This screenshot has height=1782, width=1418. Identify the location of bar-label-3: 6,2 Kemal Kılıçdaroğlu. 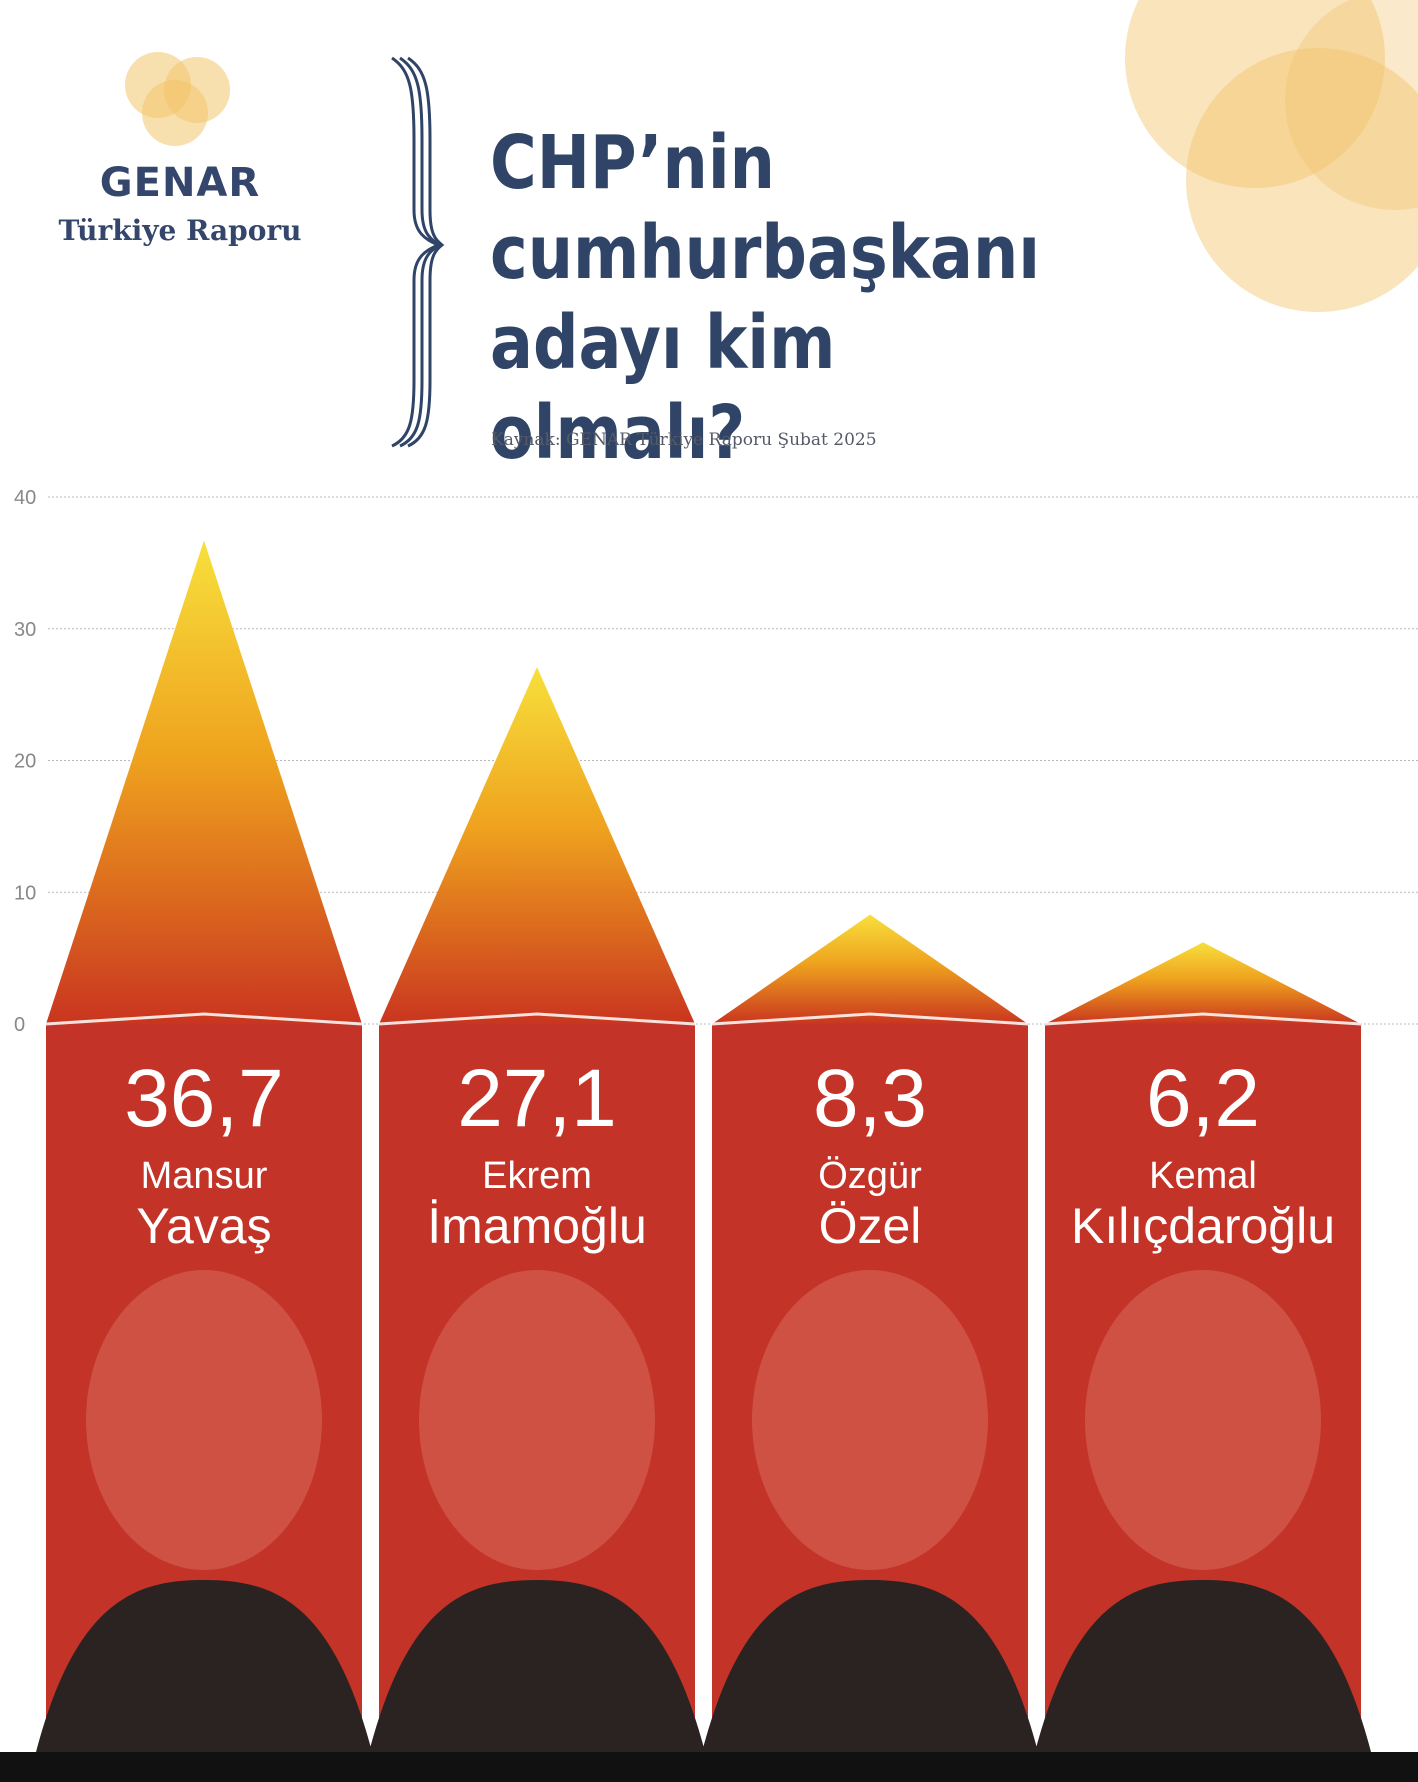
(1203, 1154).